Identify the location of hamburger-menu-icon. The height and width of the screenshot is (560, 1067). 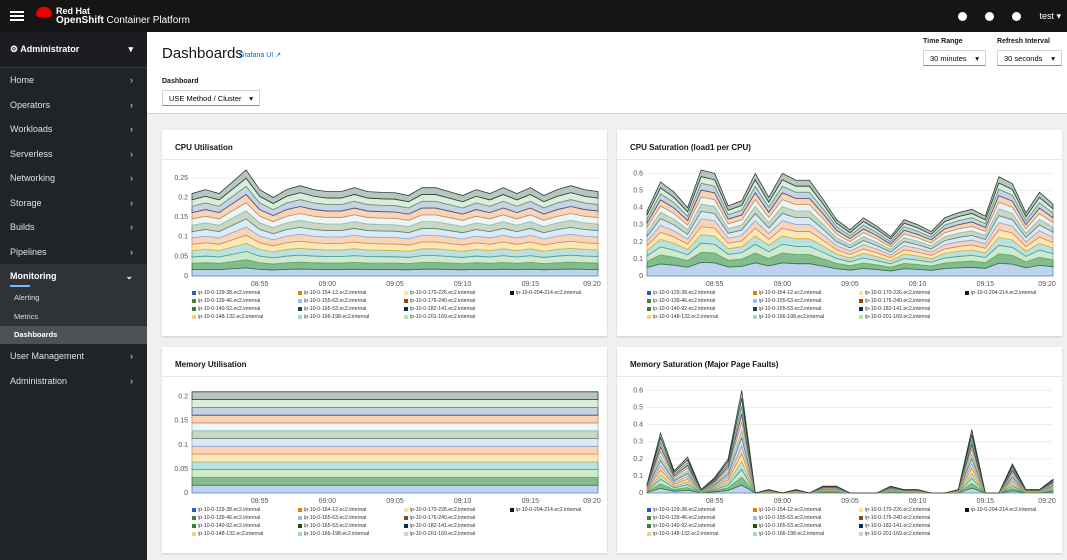
(17, 16).